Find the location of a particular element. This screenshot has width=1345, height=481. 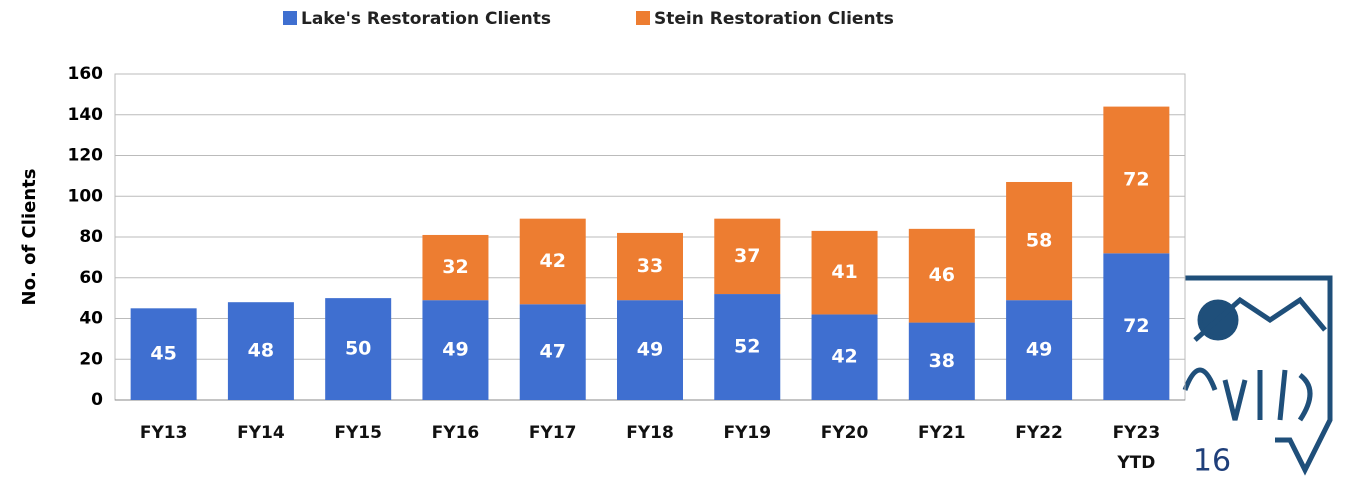

value-label: 41 is located at coordinates (844, 272).